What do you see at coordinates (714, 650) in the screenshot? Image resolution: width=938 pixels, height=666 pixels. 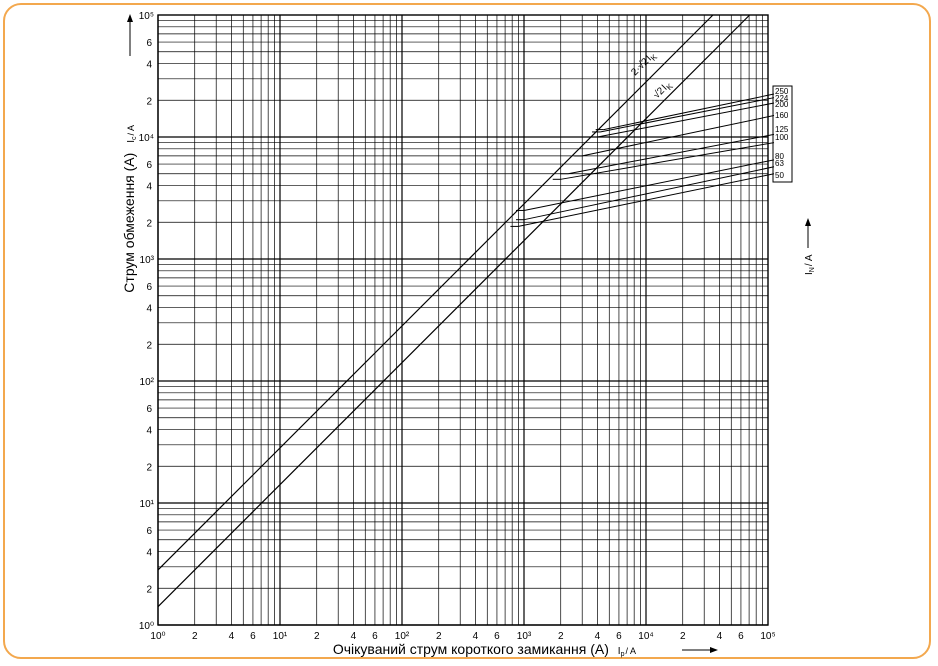 I see `x-axis-arrowhead` at bounding box center [714, 650].